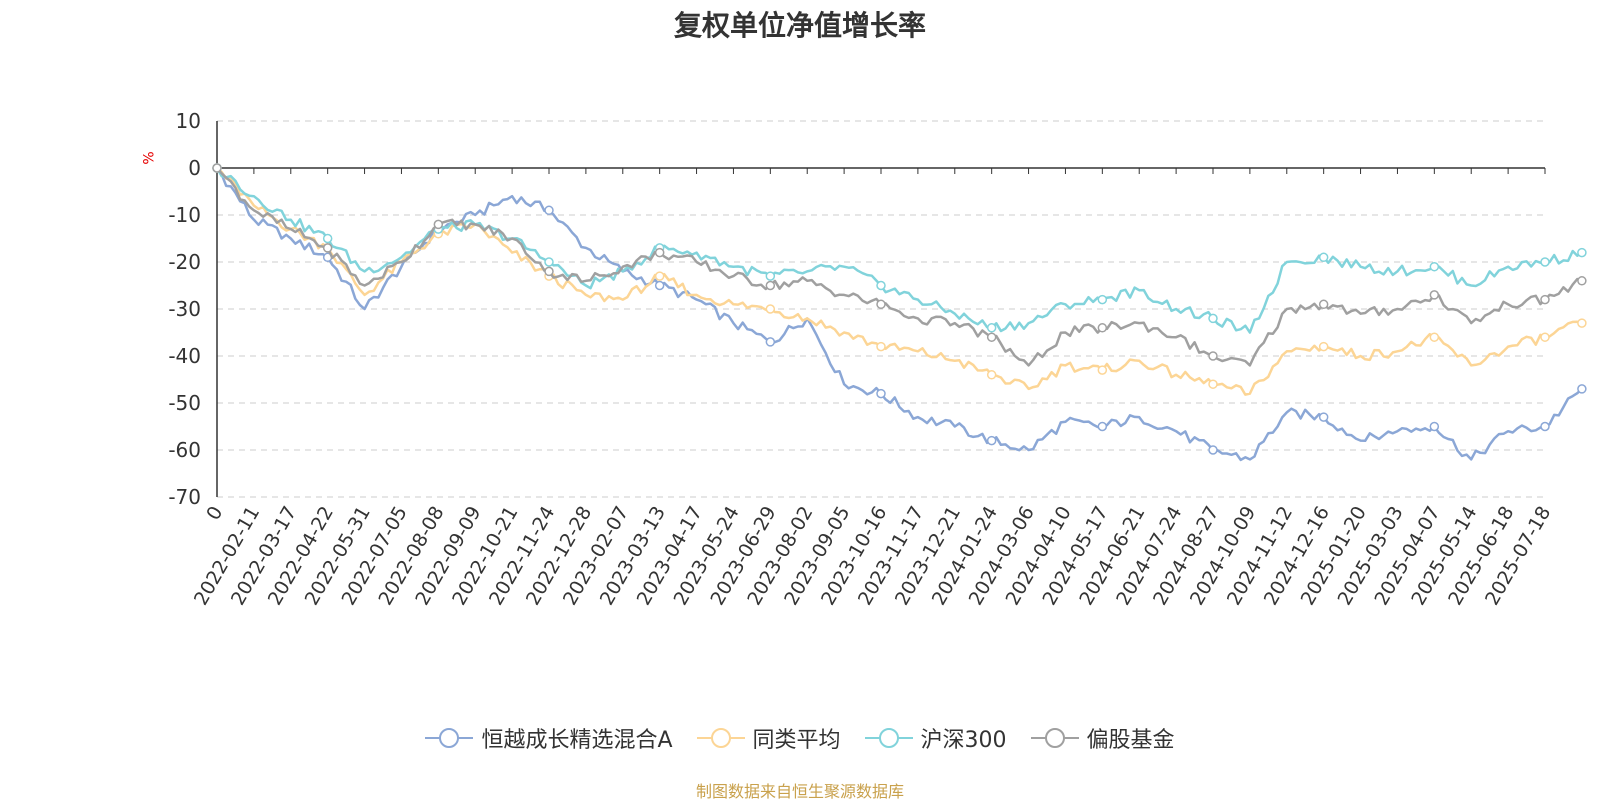  What do you see at coordinates (577, 740) in the screenshot?
I see `legend-label: 恒越成长精选混合A` at bounding box center [577, 740].